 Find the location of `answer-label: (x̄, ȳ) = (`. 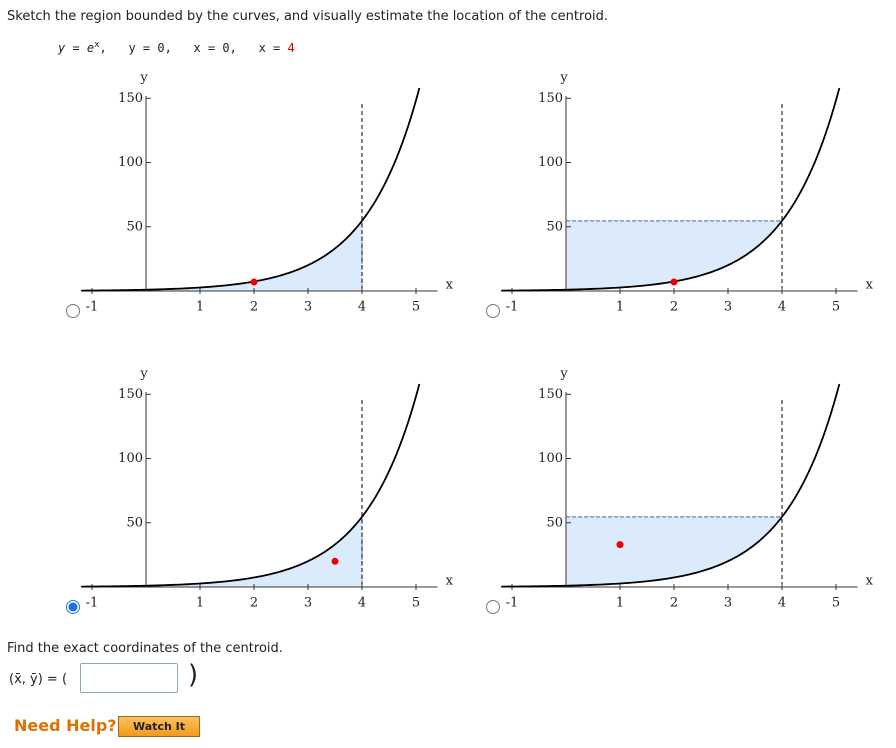

answer-label: (x̄, ȳ) = ( is located at coordinates (38, 679).